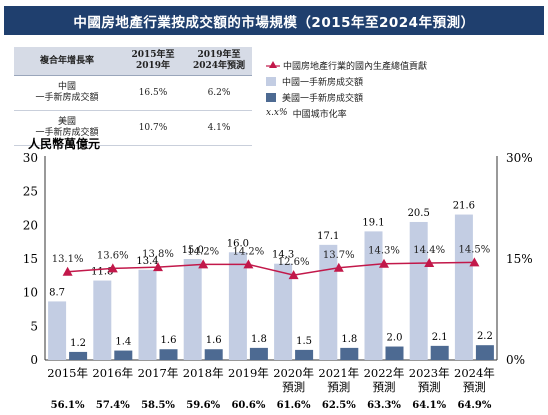  Describe the element at coordinates (519, 158) in the screenshot. I see `y2-tick-label: 30%` at that location.